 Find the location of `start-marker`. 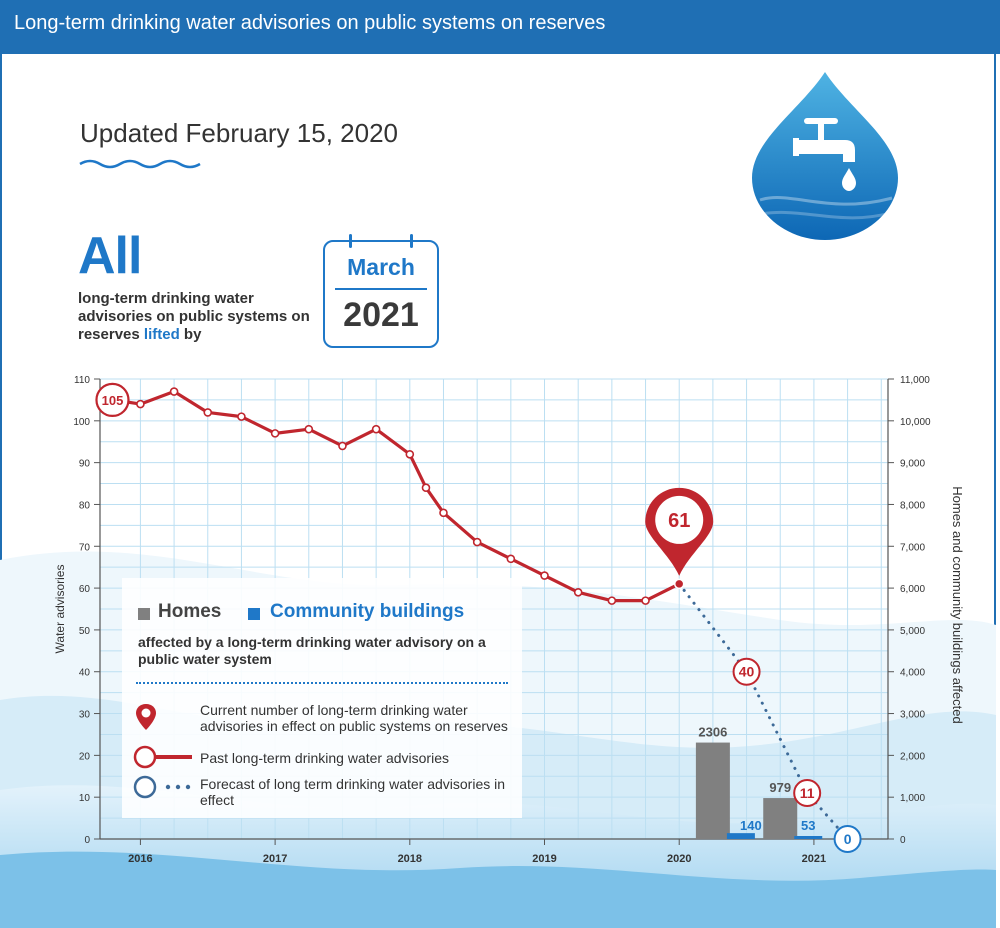

start-marker is located at coordinates (112, 400).